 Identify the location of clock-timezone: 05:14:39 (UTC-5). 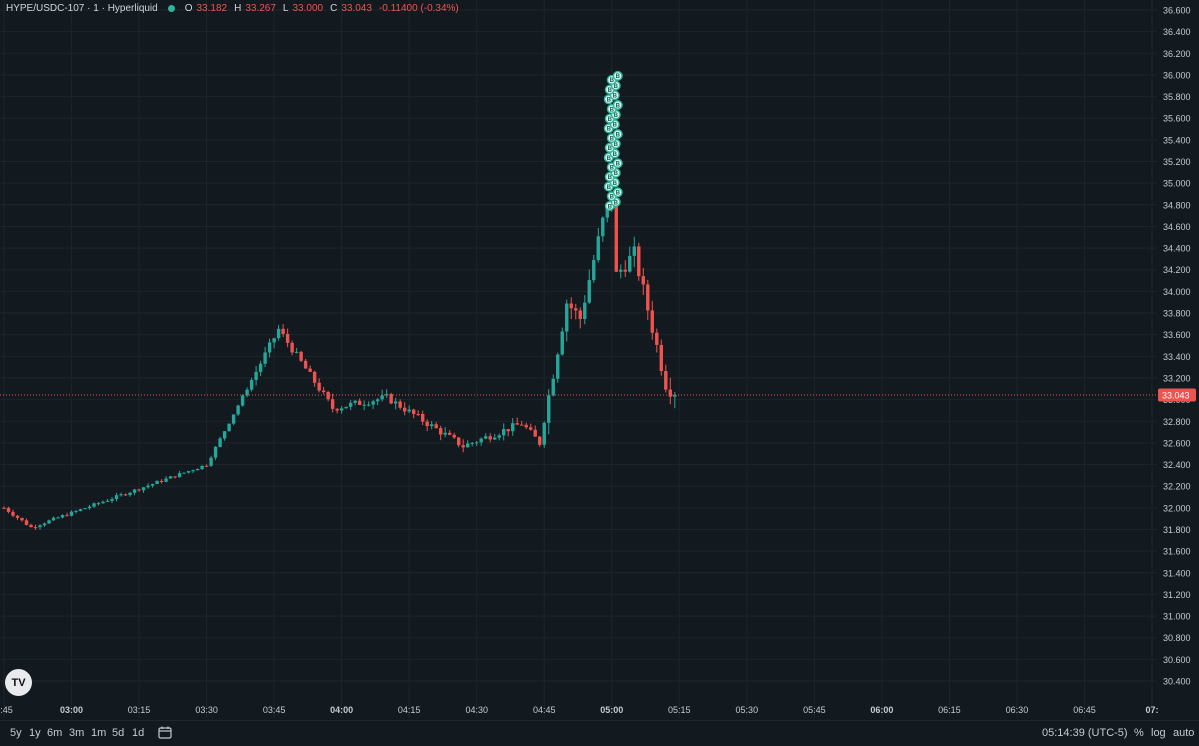
(1085, 733).